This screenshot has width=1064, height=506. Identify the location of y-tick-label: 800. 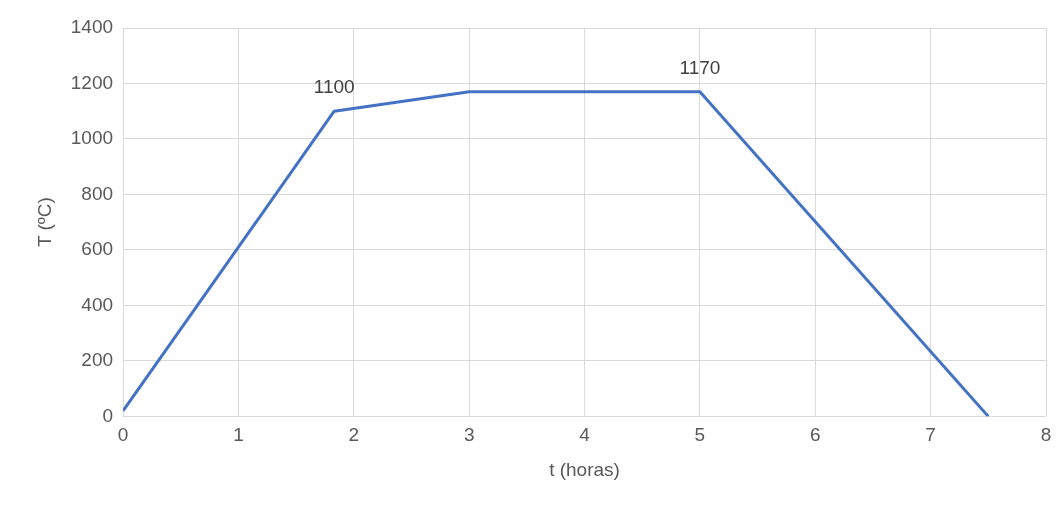
(97, 193).